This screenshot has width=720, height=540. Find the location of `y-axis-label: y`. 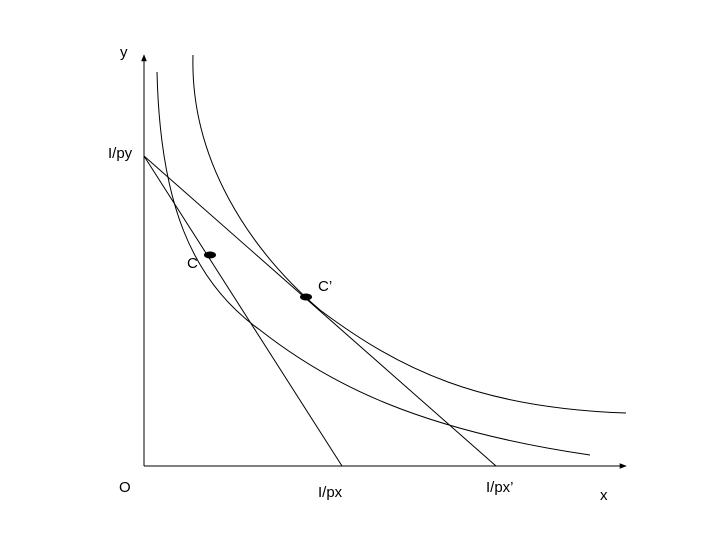

y-axis-label: y is located at coordinates (124, 52).